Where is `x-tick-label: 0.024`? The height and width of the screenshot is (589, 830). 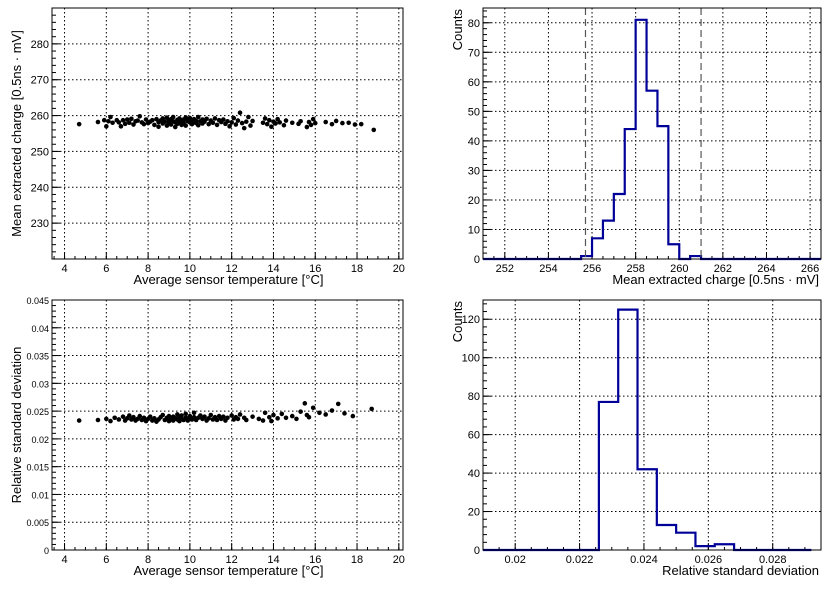
x-tick-label: 0.024 is located at coordinates (644, 560).